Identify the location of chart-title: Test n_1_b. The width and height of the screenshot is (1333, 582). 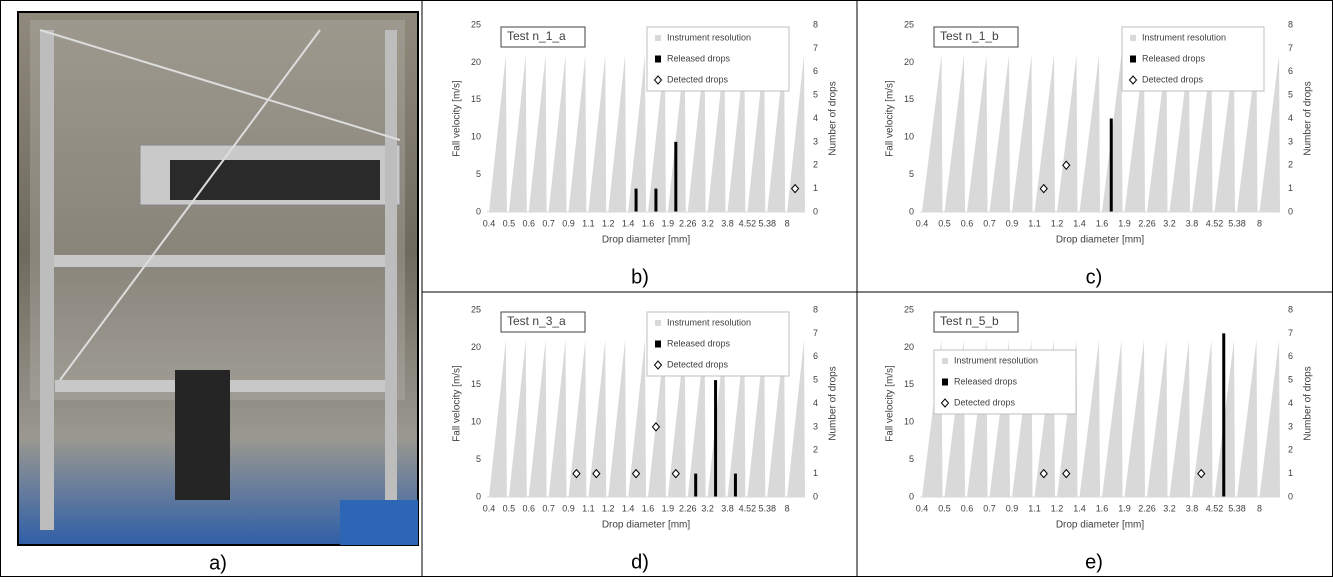
(969, 36).